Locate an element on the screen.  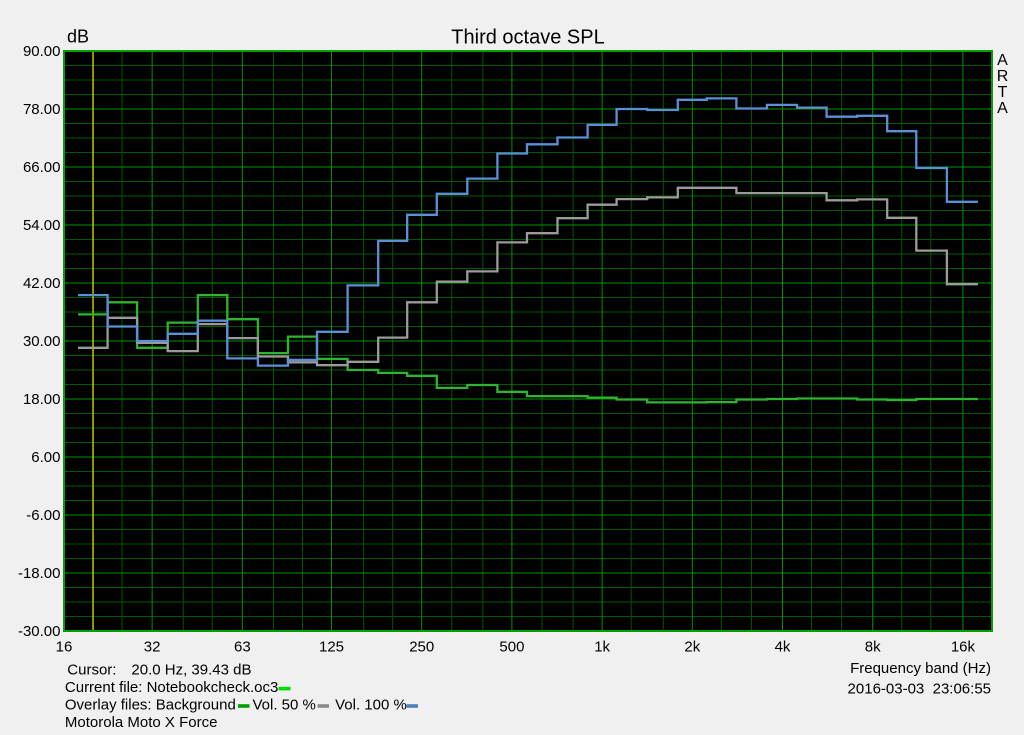
svg-text: Vol. 100 % is located at coordinates (371, 705).